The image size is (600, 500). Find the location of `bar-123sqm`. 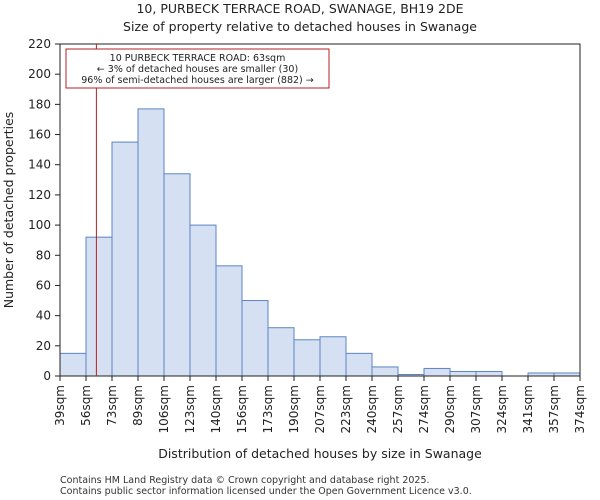

bar-123sqm is located at coordinates (203, 300).